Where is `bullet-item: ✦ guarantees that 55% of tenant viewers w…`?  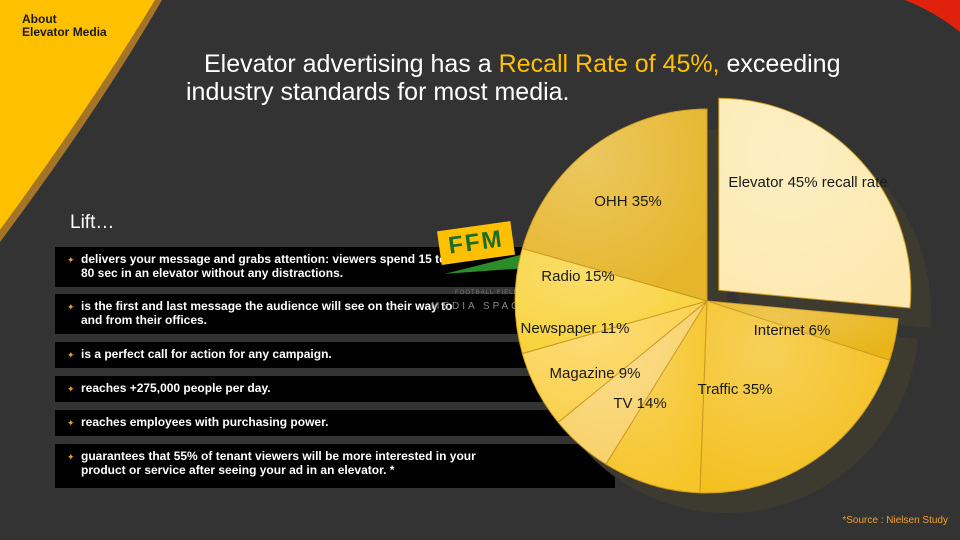
bullet-item: ✦ guarantees that 55% of tenant viewers w… is located at coordinates (335, 466).